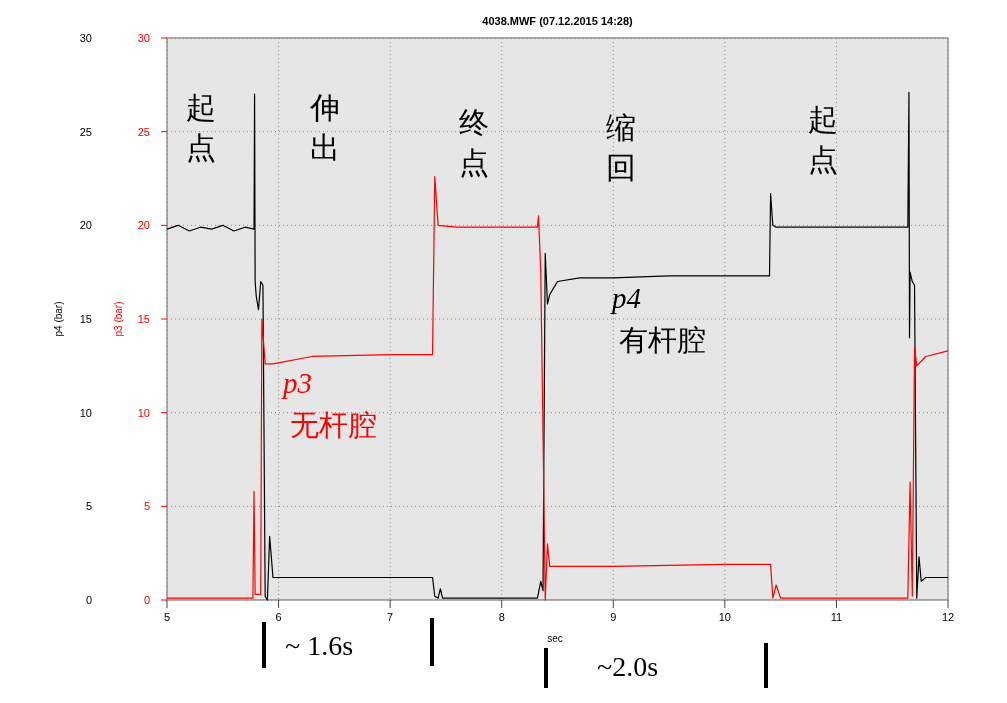  Describe the element at coordinates (143, 412) in the screenshot. I see `y2-tick-label: 10` at that location.